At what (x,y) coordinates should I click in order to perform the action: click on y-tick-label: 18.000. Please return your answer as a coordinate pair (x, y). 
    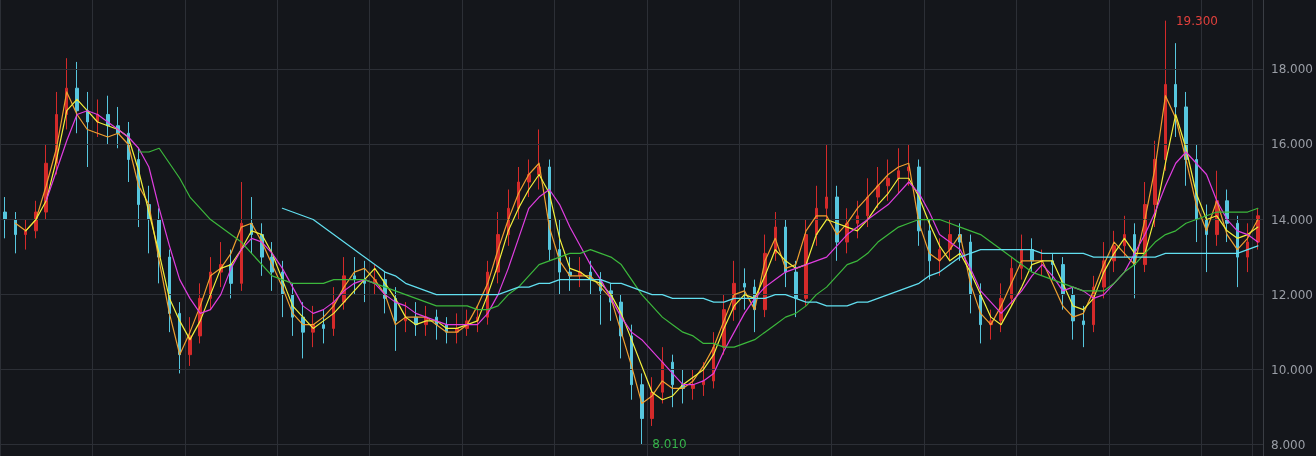
    Looking at the image, I should click on (1292, 69).